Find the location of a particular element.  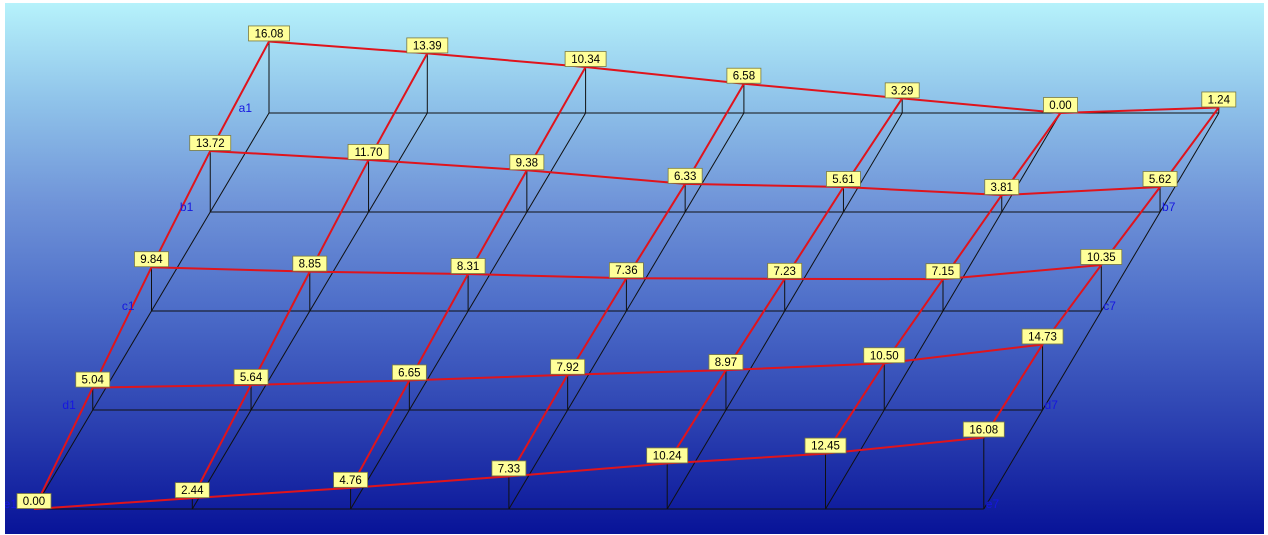

value-label: 5.04 is located at coordinates (93, 379).